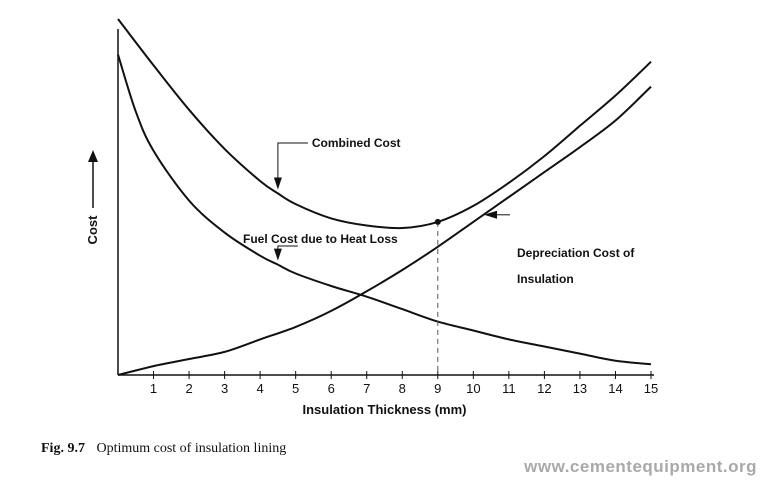 Image resolution: width=763 pixels, height=483 pixels. What do you see at coordinates (295, 388) in the screenshot?
I see `x-tick-label: 5` at bounding box center [295, 388].